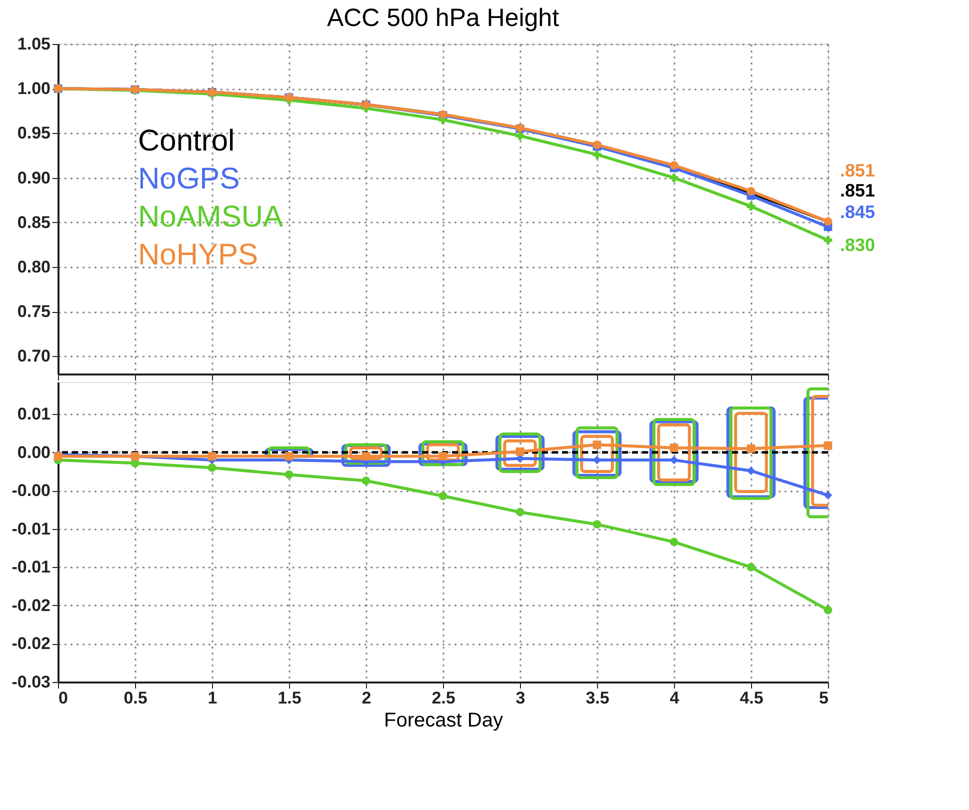 This screenshot has height=810, width=969. Describe the element at coordinates (213, 698) in the screenshot. I see `x-tick-label: 1` at that location.